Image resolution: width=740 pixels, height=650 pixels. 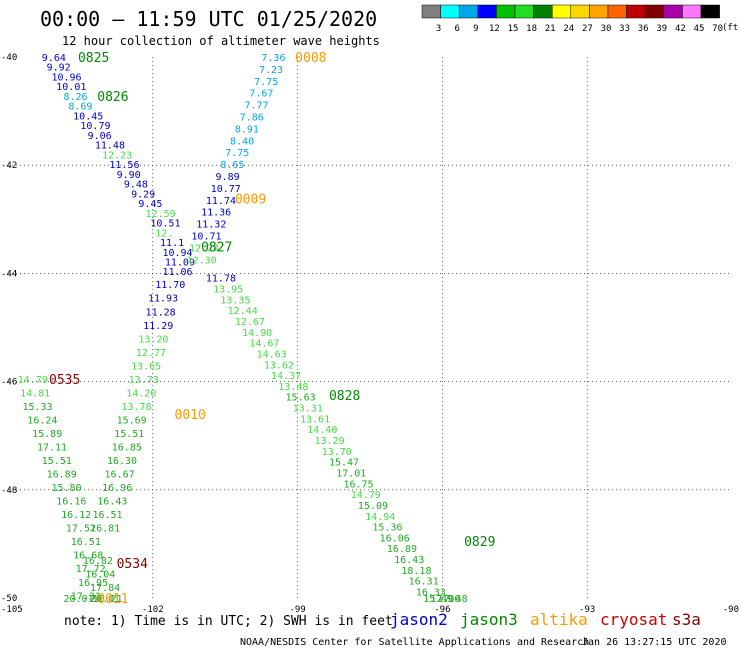 What do you see at coordinates (95, 126) in the screenshot?
I see `wave-height-value: 10.79` at bounding box center [95, 126].